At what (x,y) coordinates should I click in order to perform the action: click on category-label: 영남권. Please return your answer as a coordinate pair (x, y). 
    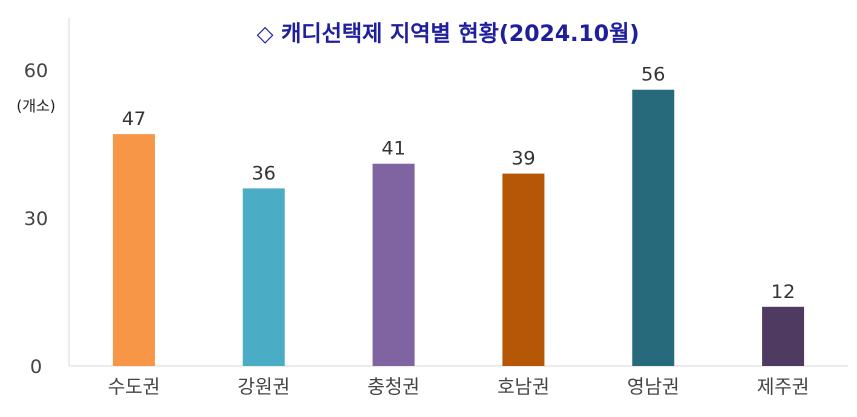
    Looking at the image, I should click on (653, 387).